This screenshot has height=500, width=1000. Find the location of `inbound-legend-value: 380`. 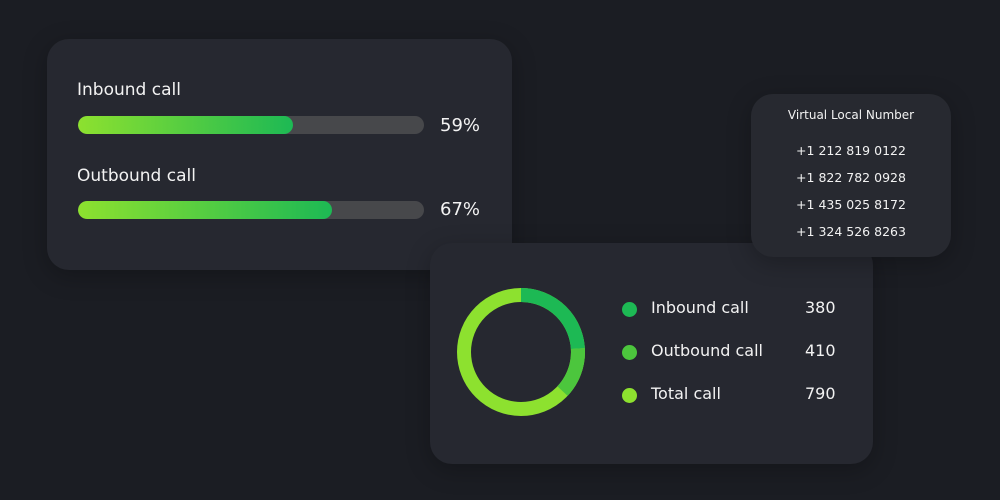

inbound-legend-value: 380 is located at coordinates (820, 307).